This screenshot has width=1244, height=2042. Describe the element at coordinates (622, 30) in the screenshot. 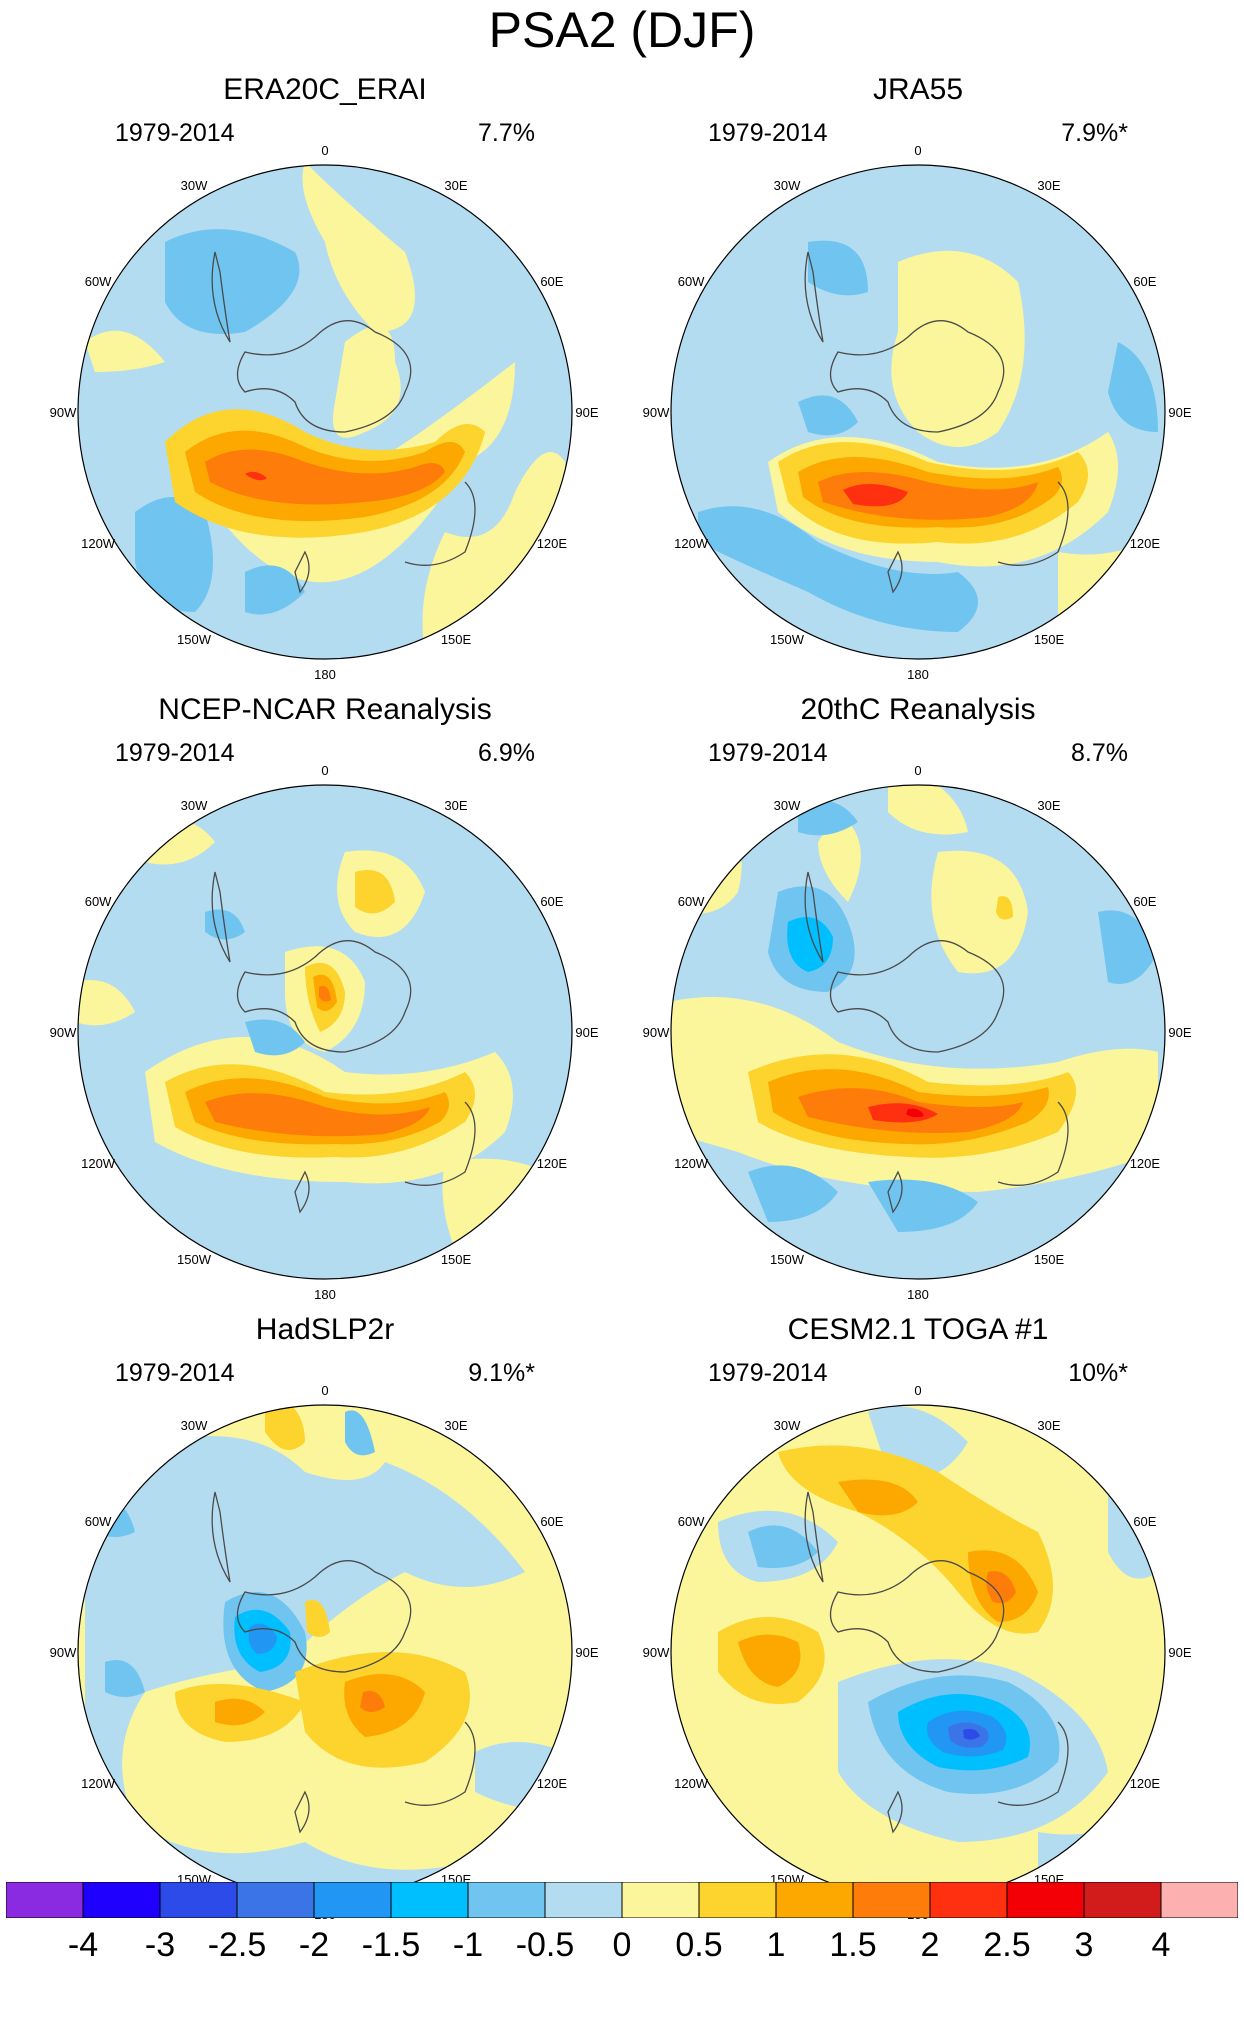

I see `figure-title: PSA2 (DJF)` at that location.